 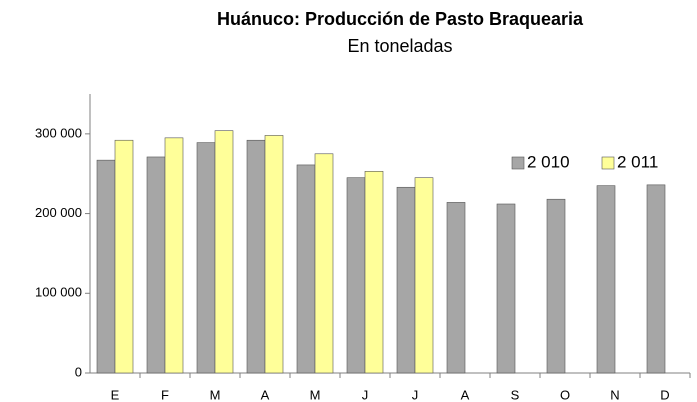 I want to click on x-tick-label: E, so click(x=115, y=394).